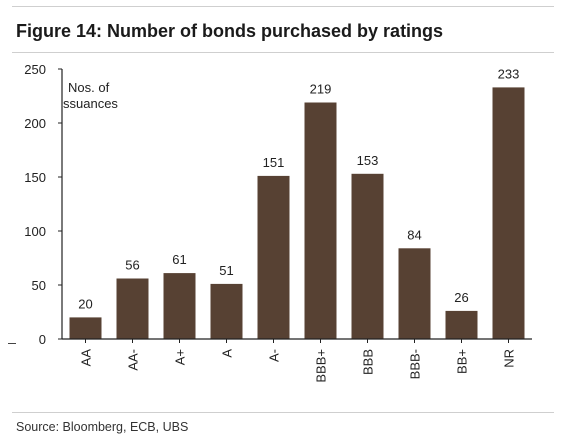  I want to click on y-tick-label: 250, so click(35, 69).